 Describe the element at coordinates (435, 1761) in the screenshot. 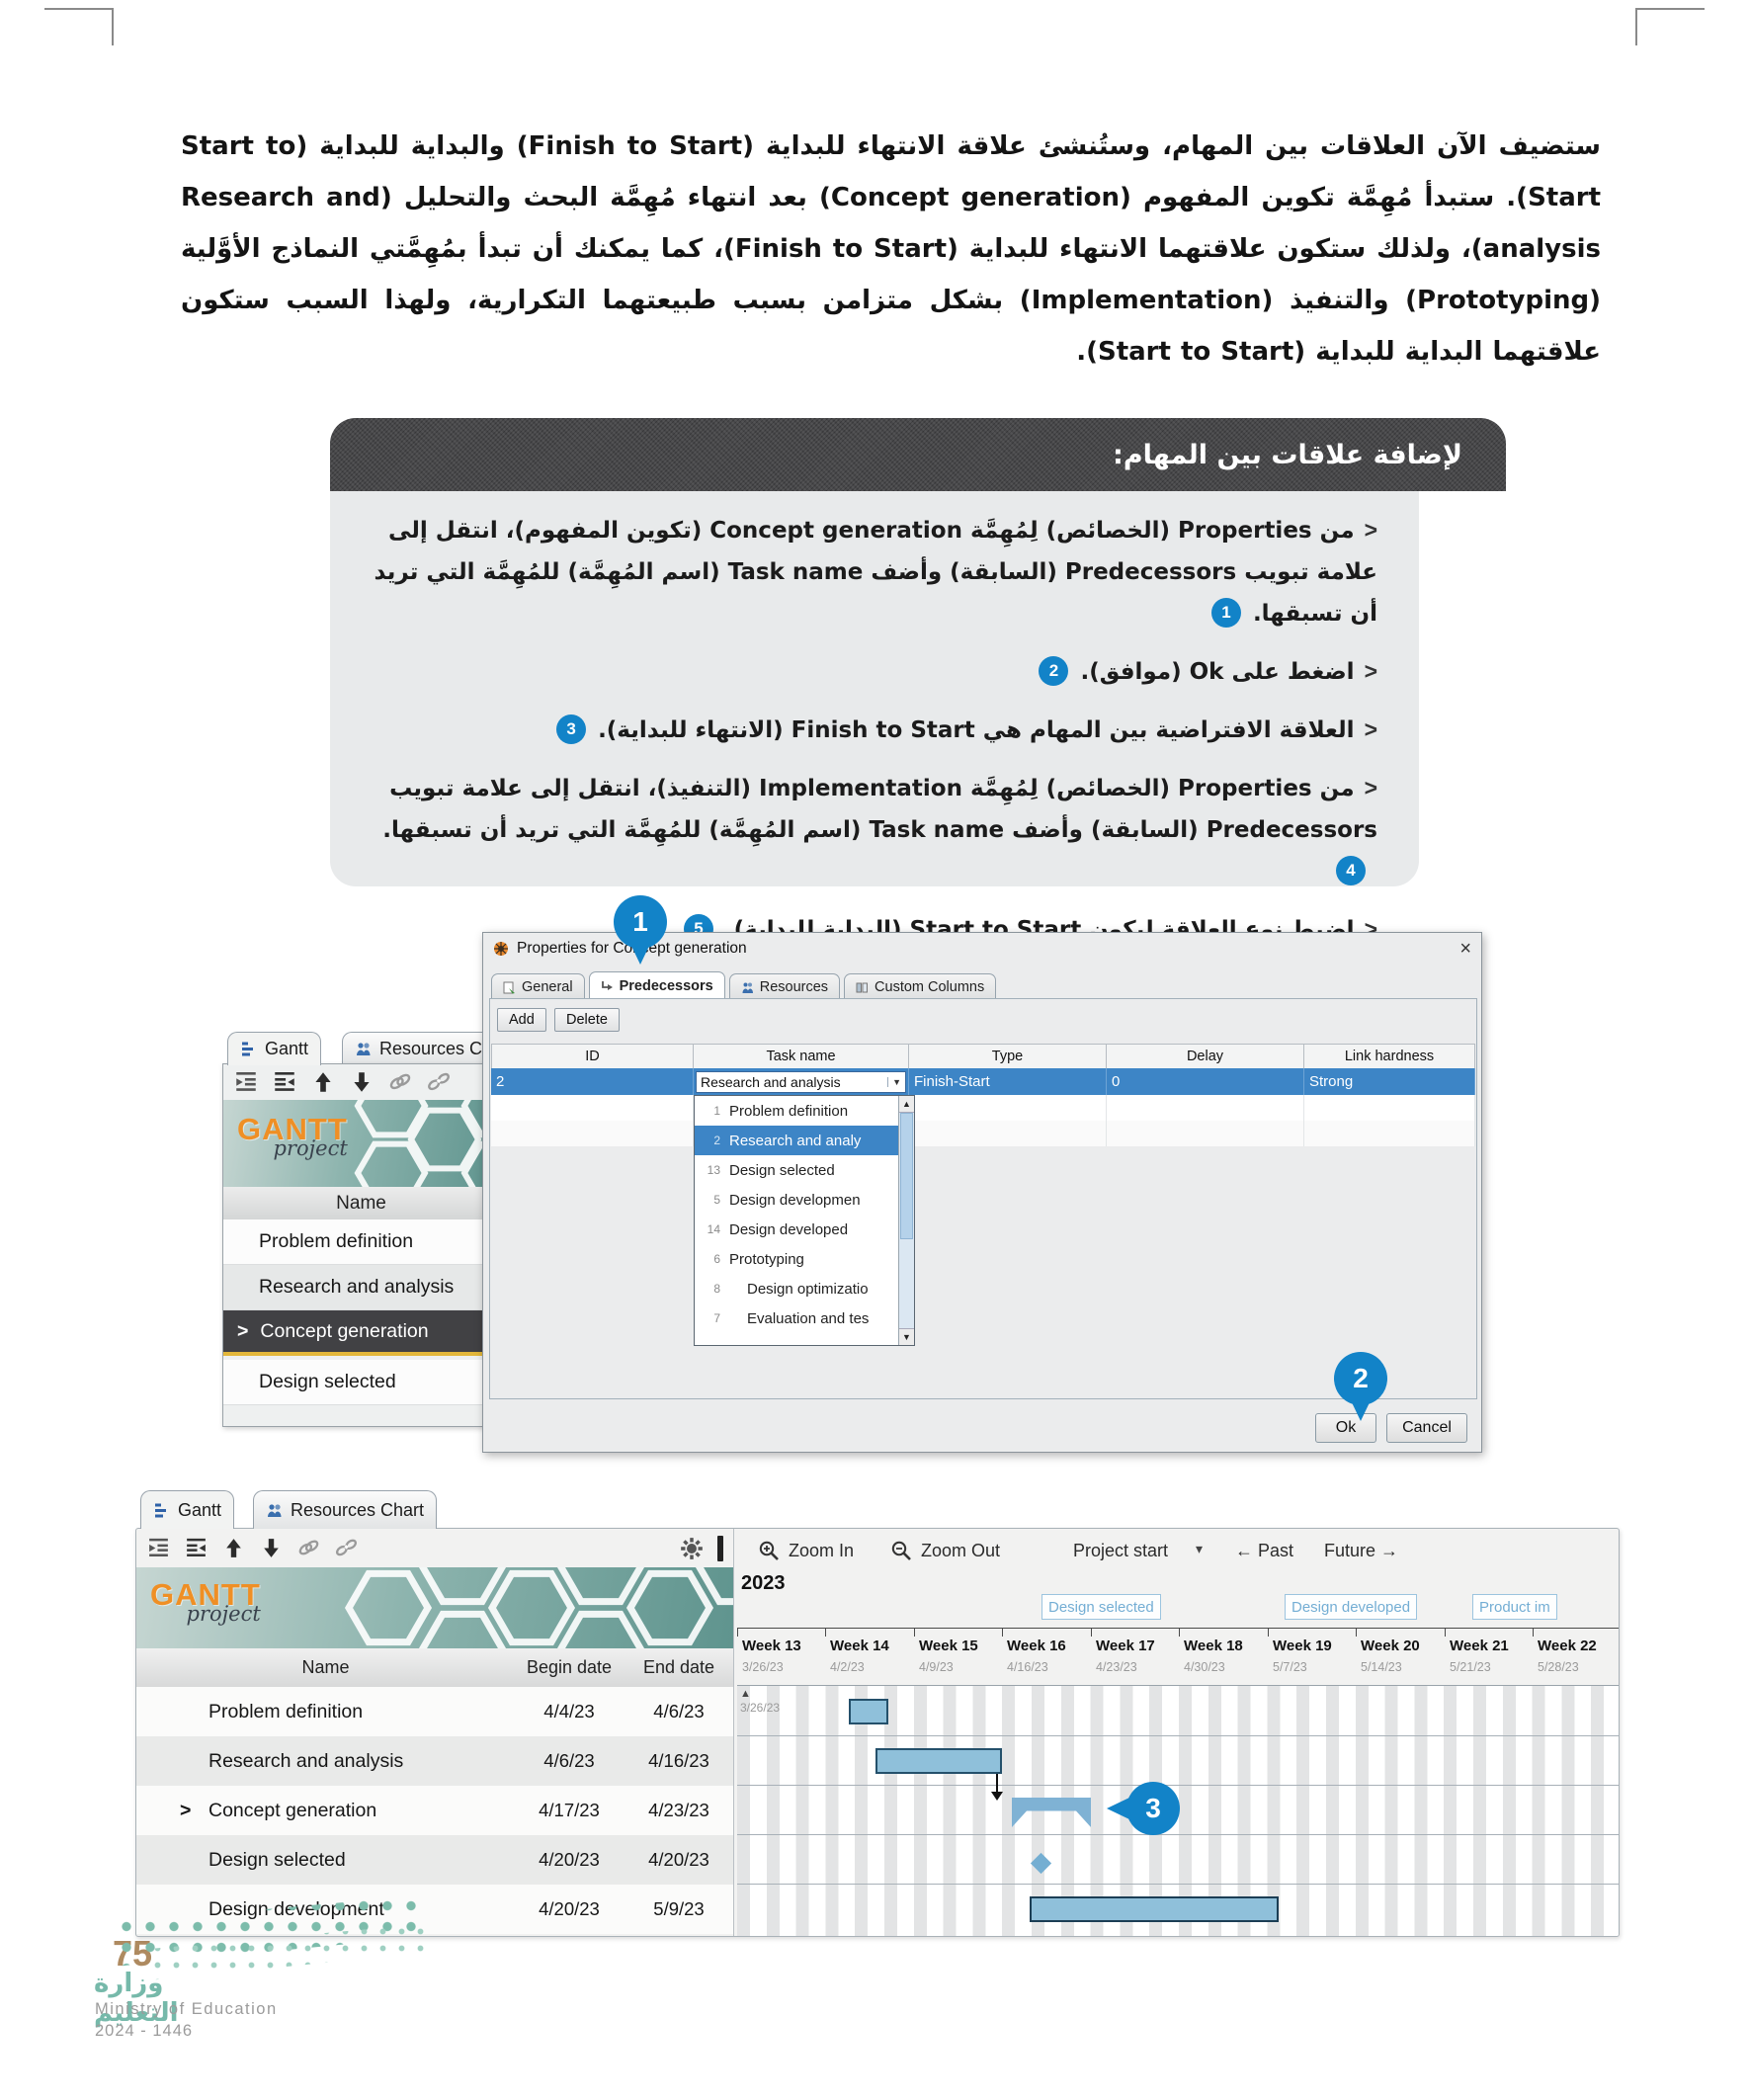

I see `task-row: Research and analysis 4/6/23 4/16/23` at that location.